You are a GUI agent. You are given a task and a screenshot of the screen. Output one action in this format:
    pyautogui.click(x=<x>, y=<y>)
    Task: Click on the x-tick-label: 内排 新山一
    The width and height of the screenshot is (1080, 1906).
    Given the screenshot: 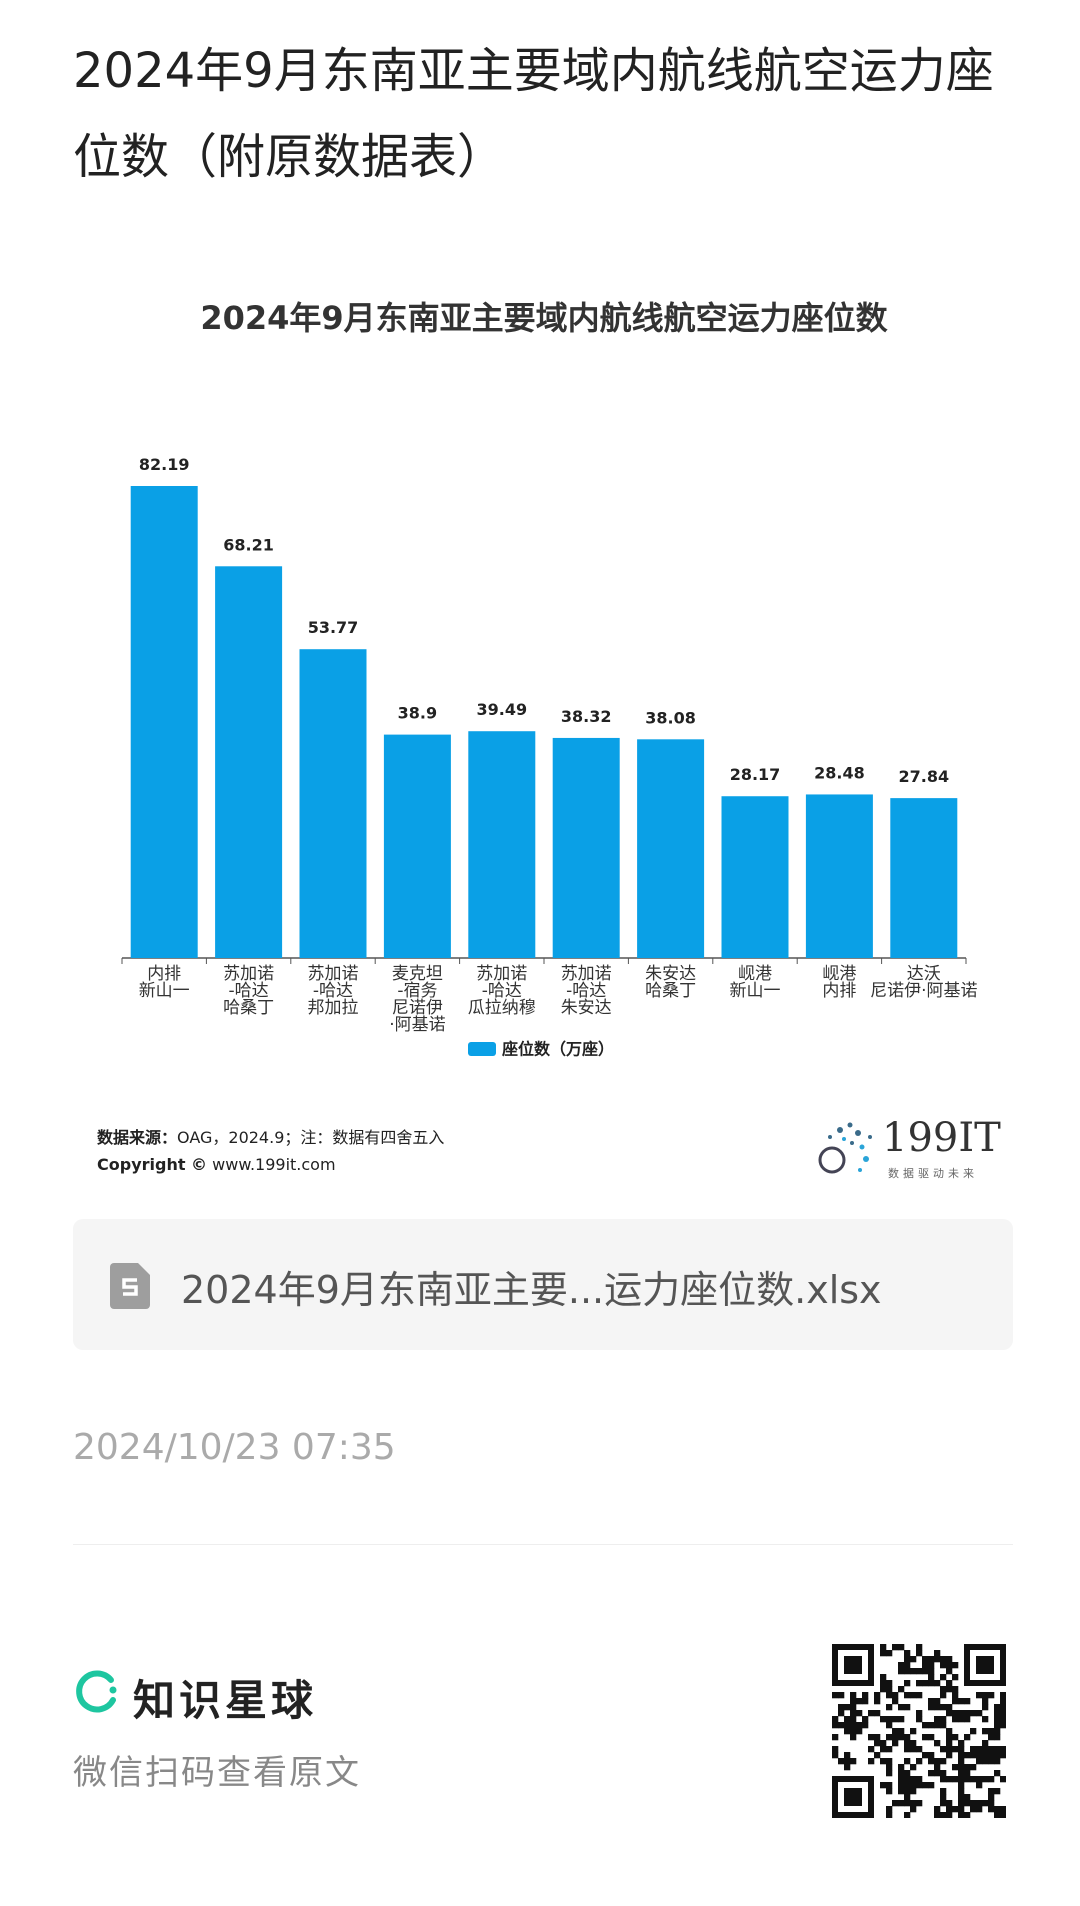 What is the action you would take?
    pyautogui.click(x=164, y=982)
    